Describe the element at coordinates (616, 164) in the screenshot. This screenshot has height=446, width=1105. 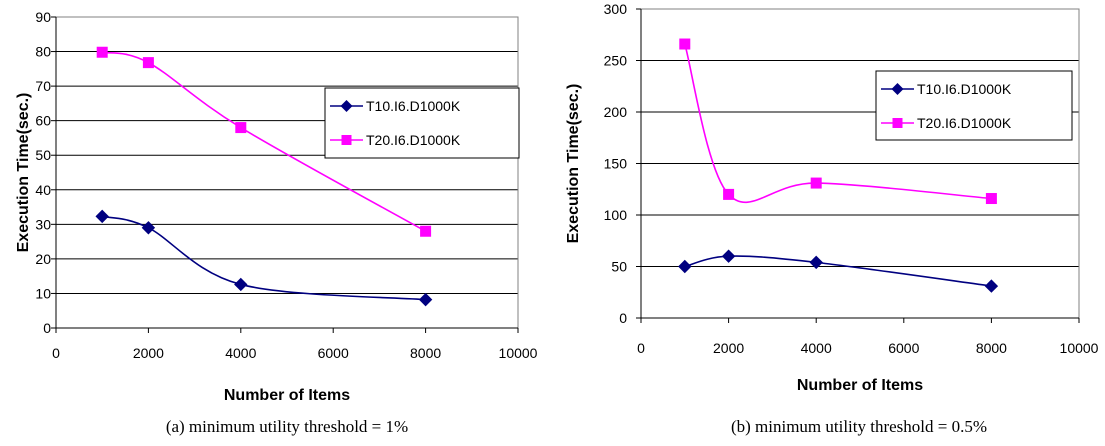
I see `y-tick-label: 150` at that location.